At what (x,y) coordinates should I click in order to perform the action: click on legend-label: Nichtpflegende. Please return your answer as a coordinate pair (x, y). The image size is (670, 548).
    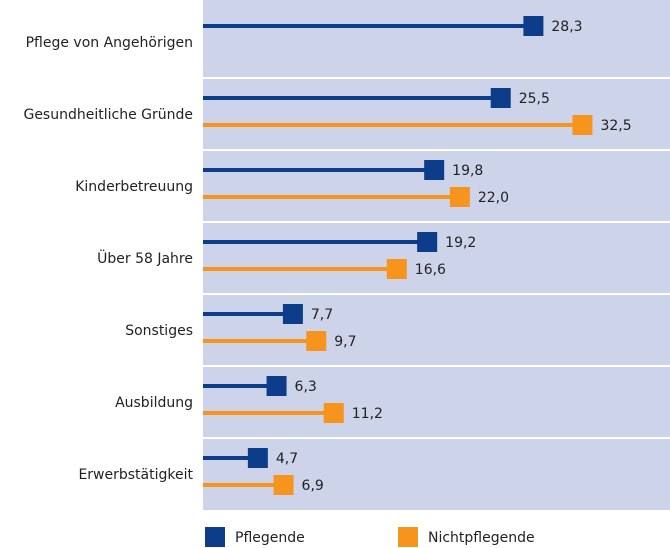
    Looking at the image, I should click on (481, 538).